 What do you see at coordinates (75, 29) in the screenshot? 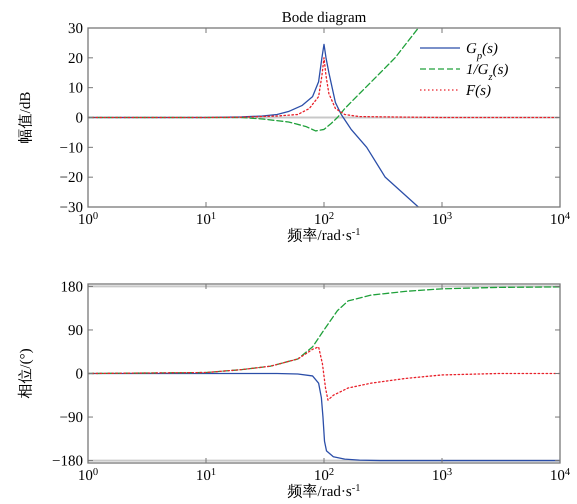
I see `y-tick-label: 30` at bounding box center [75, 29].